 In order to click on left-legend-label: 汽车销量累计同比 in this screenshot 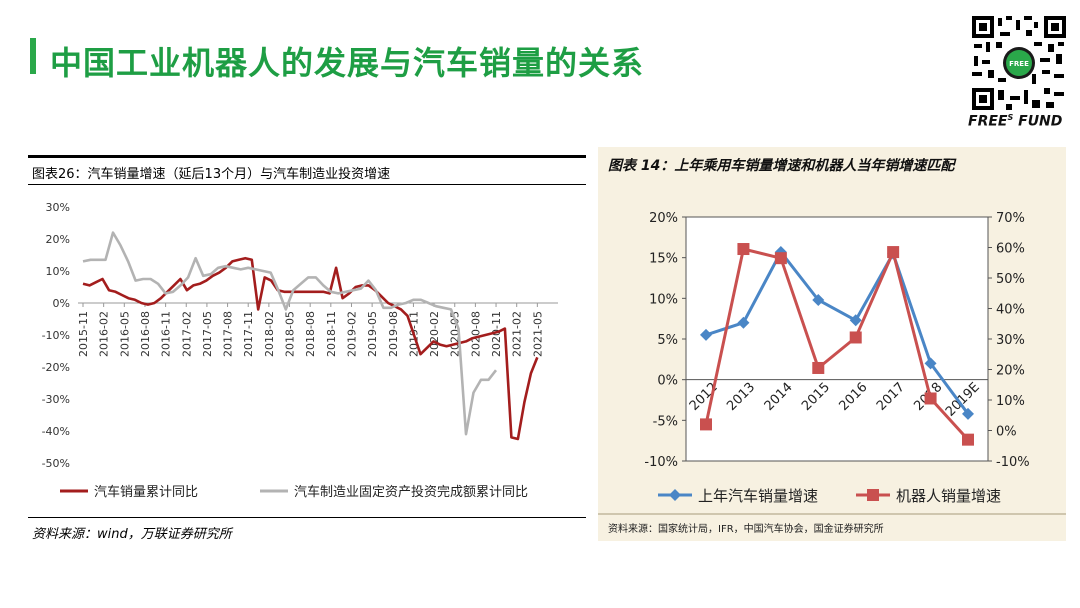, I will do `click(146, 492)`.